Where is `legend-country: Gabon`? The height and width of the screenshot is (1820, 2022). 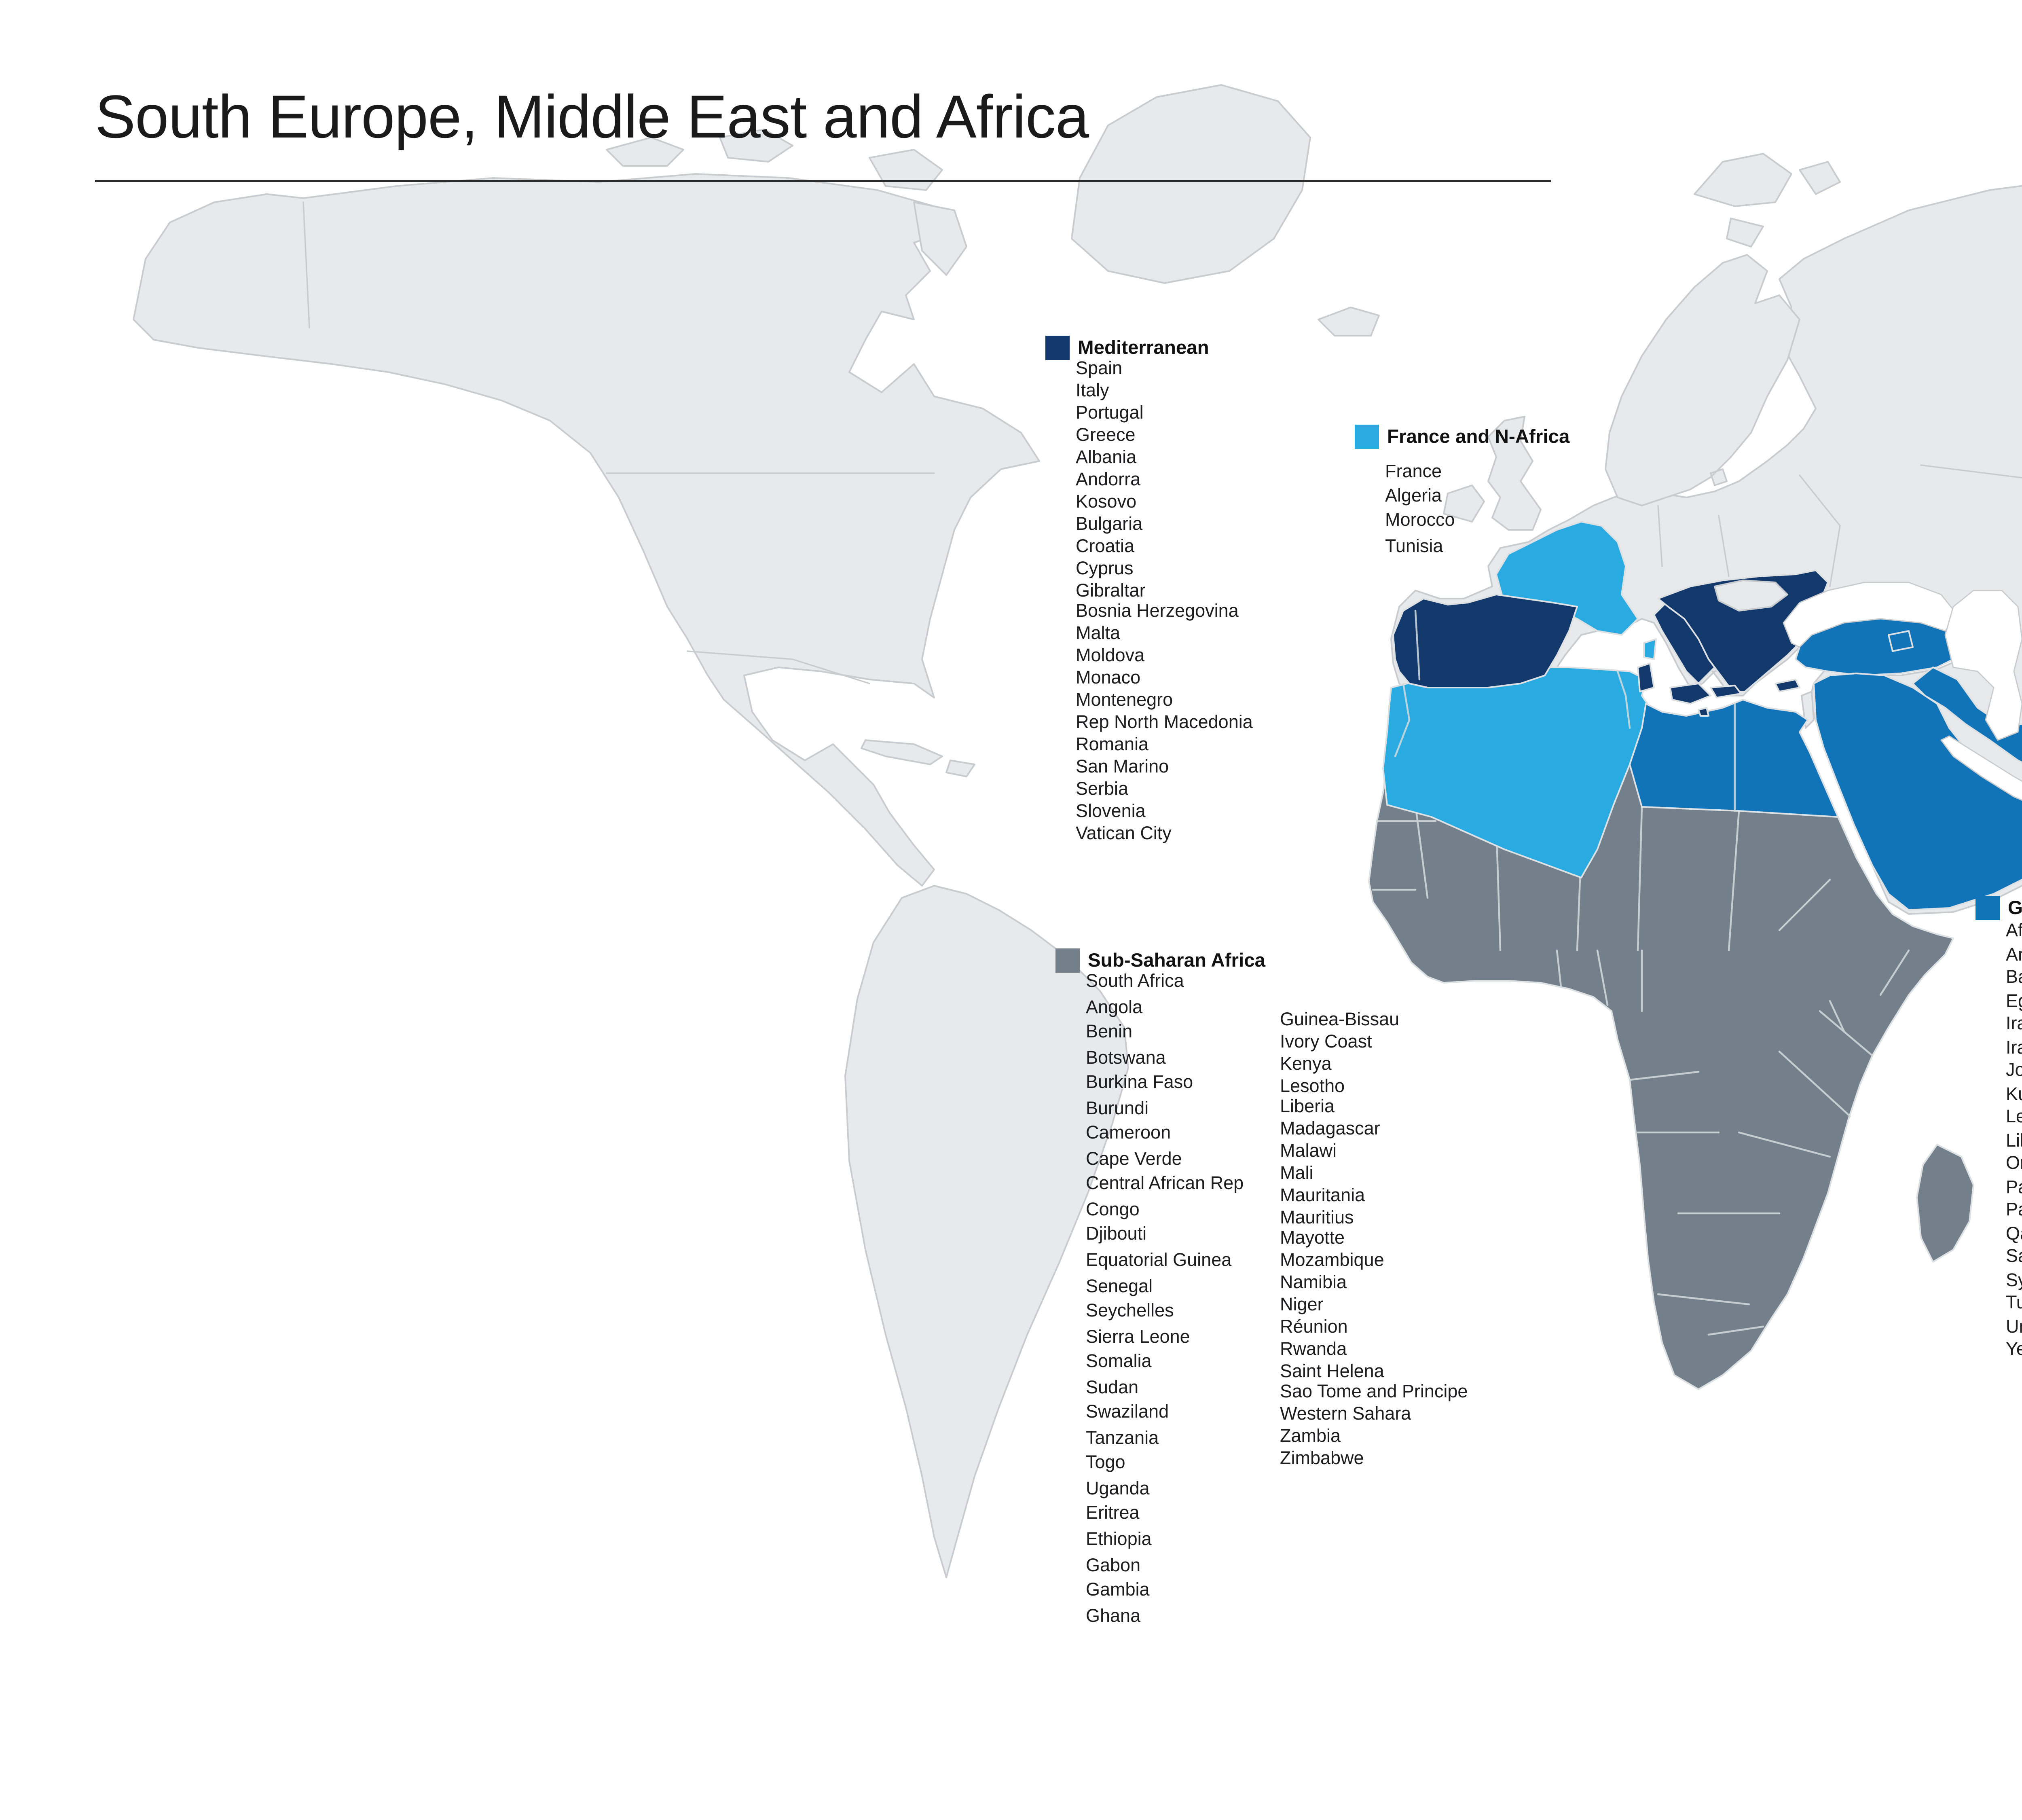
legend-country: Gabon is located at coordinates (1113, 1564).